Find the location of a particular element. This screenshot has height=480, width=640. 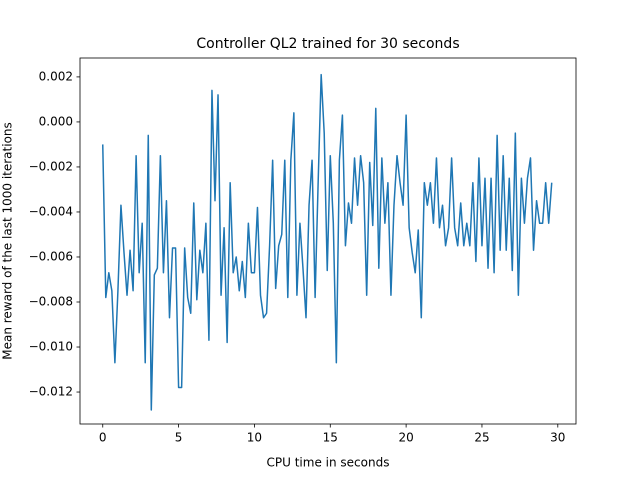

y-tick-label: −0.010 is located at coordinates (51, 347).